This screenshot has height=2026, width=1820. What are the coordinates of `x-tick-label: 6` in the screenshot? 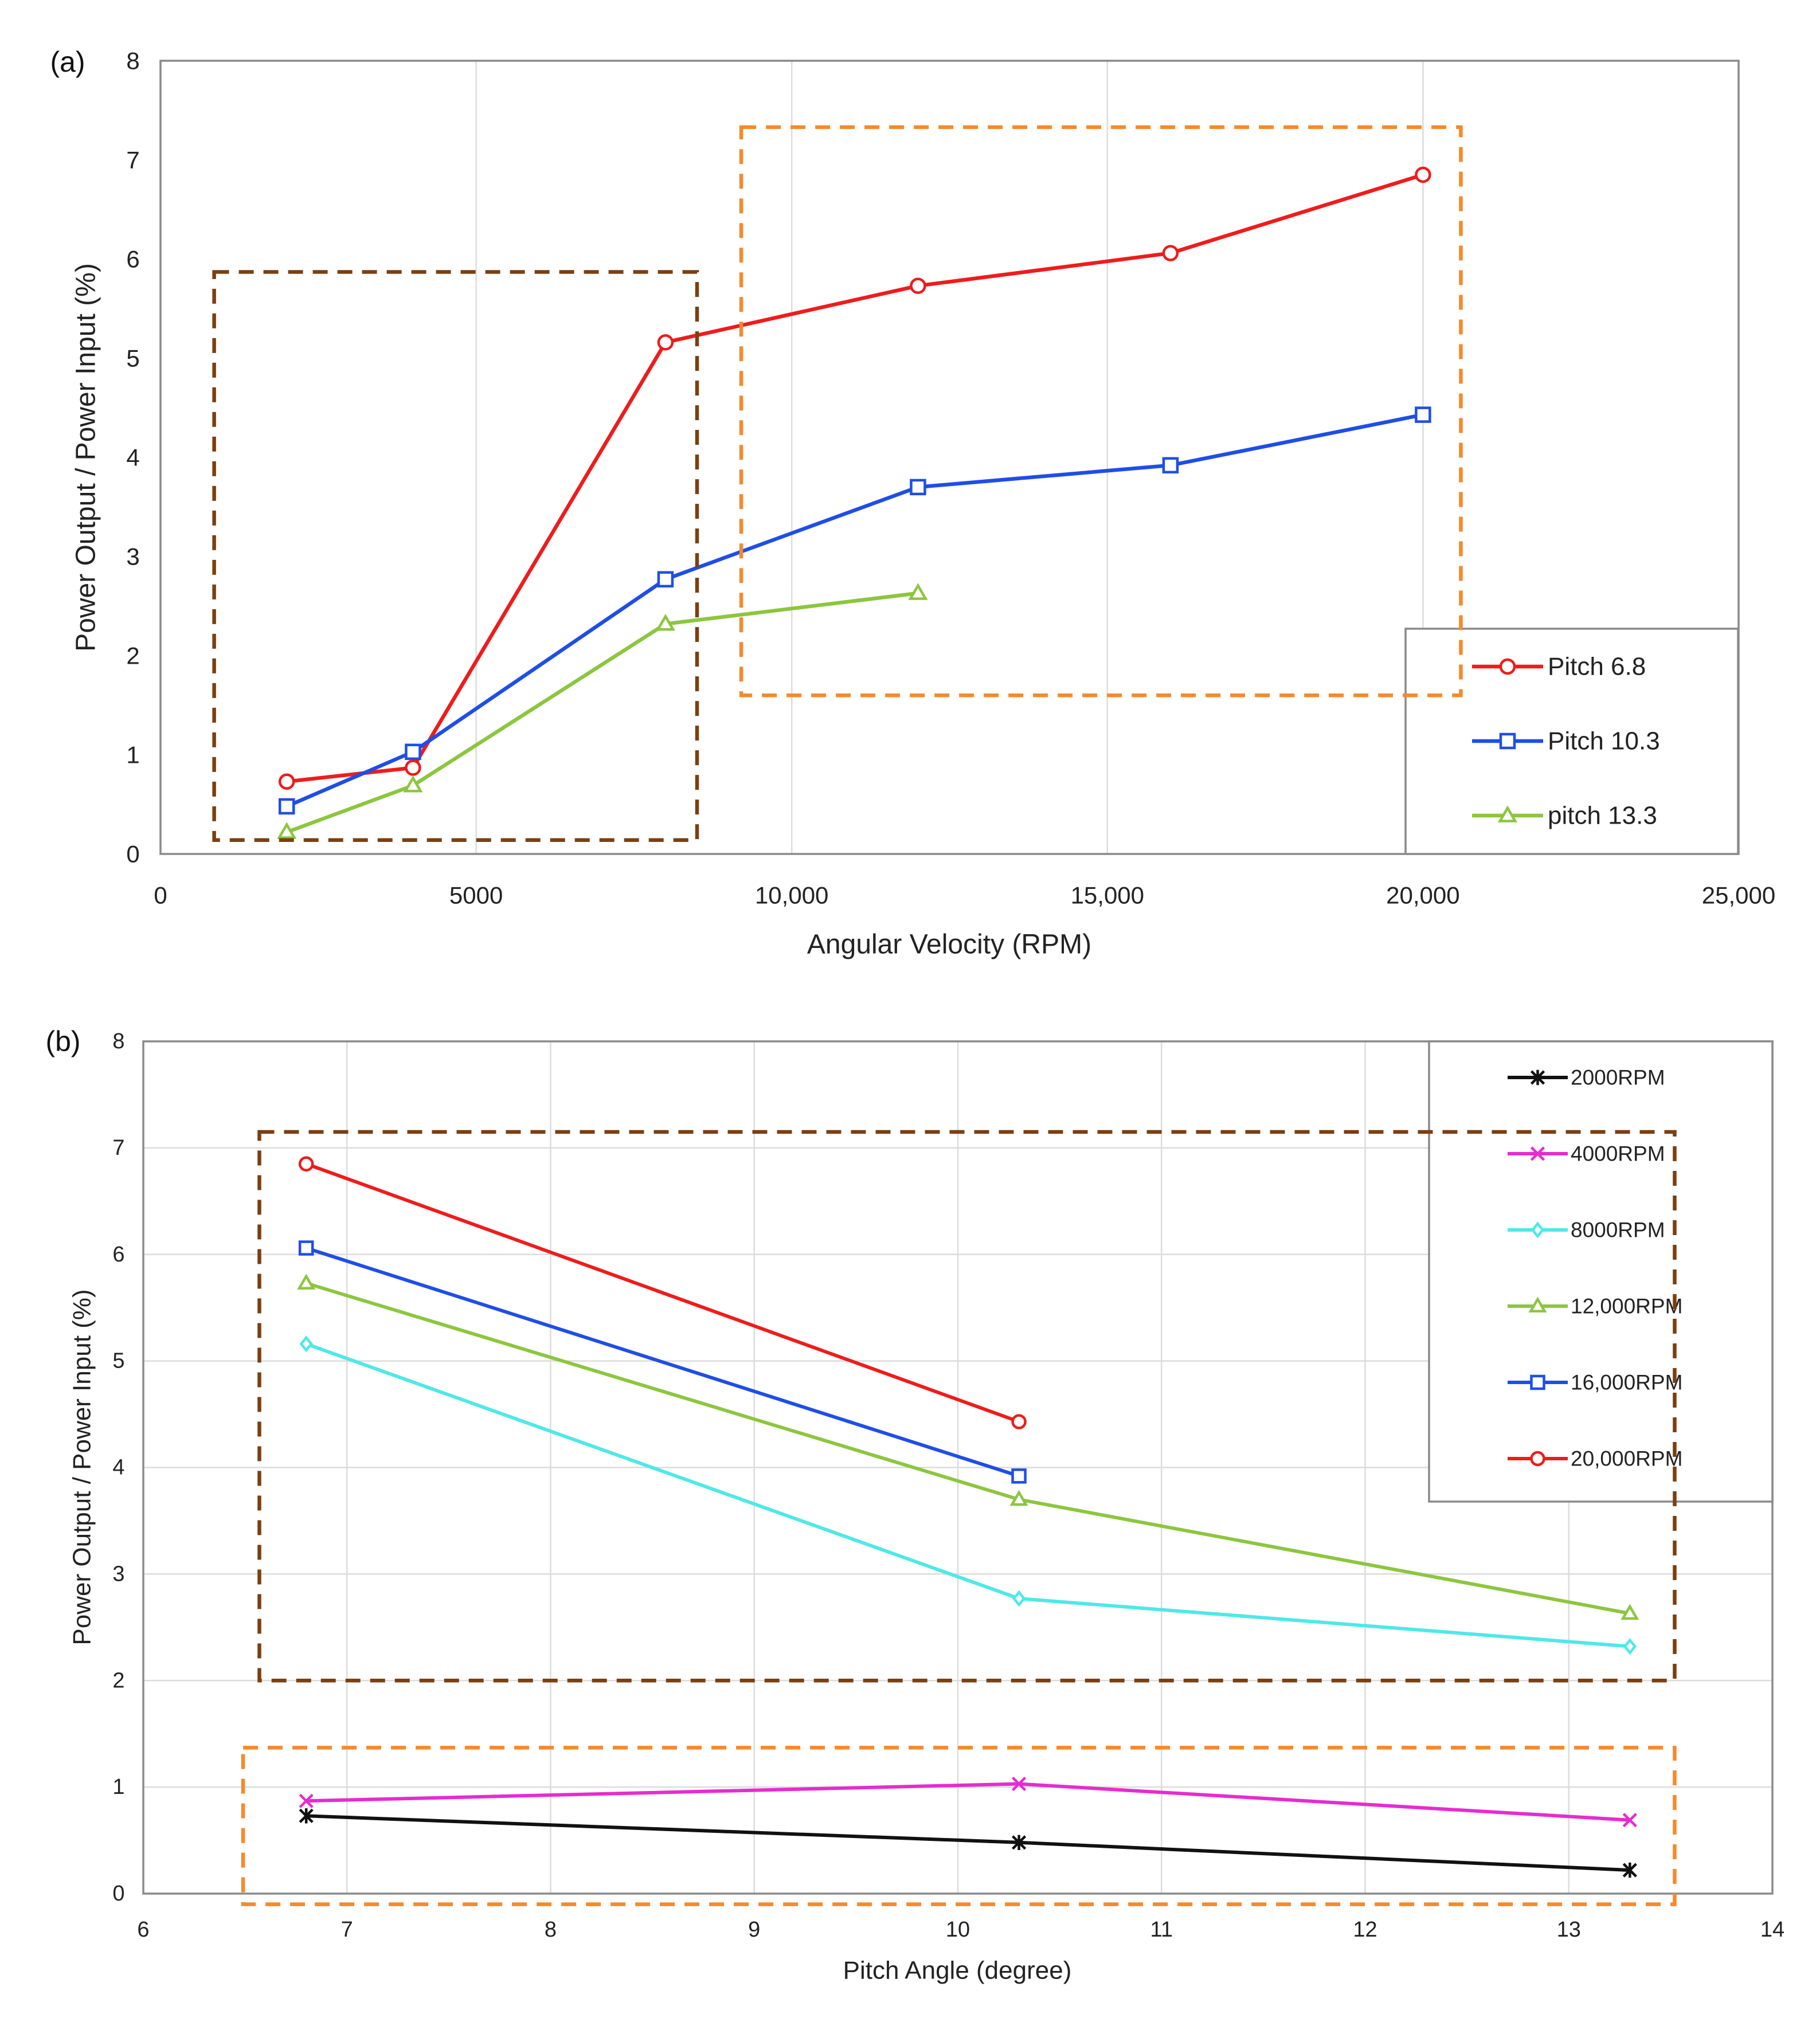 It's located at (143, 1930).